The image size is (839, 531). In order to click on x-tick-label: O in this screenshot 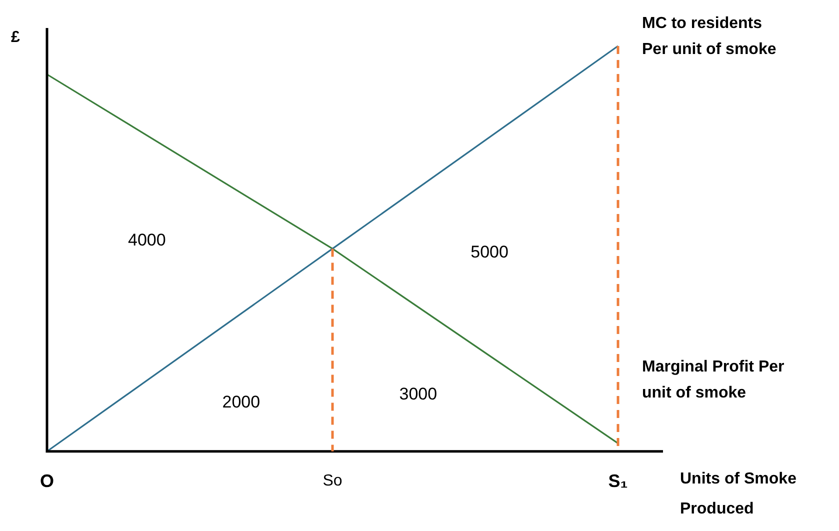, I will do `click(47, 481)`.